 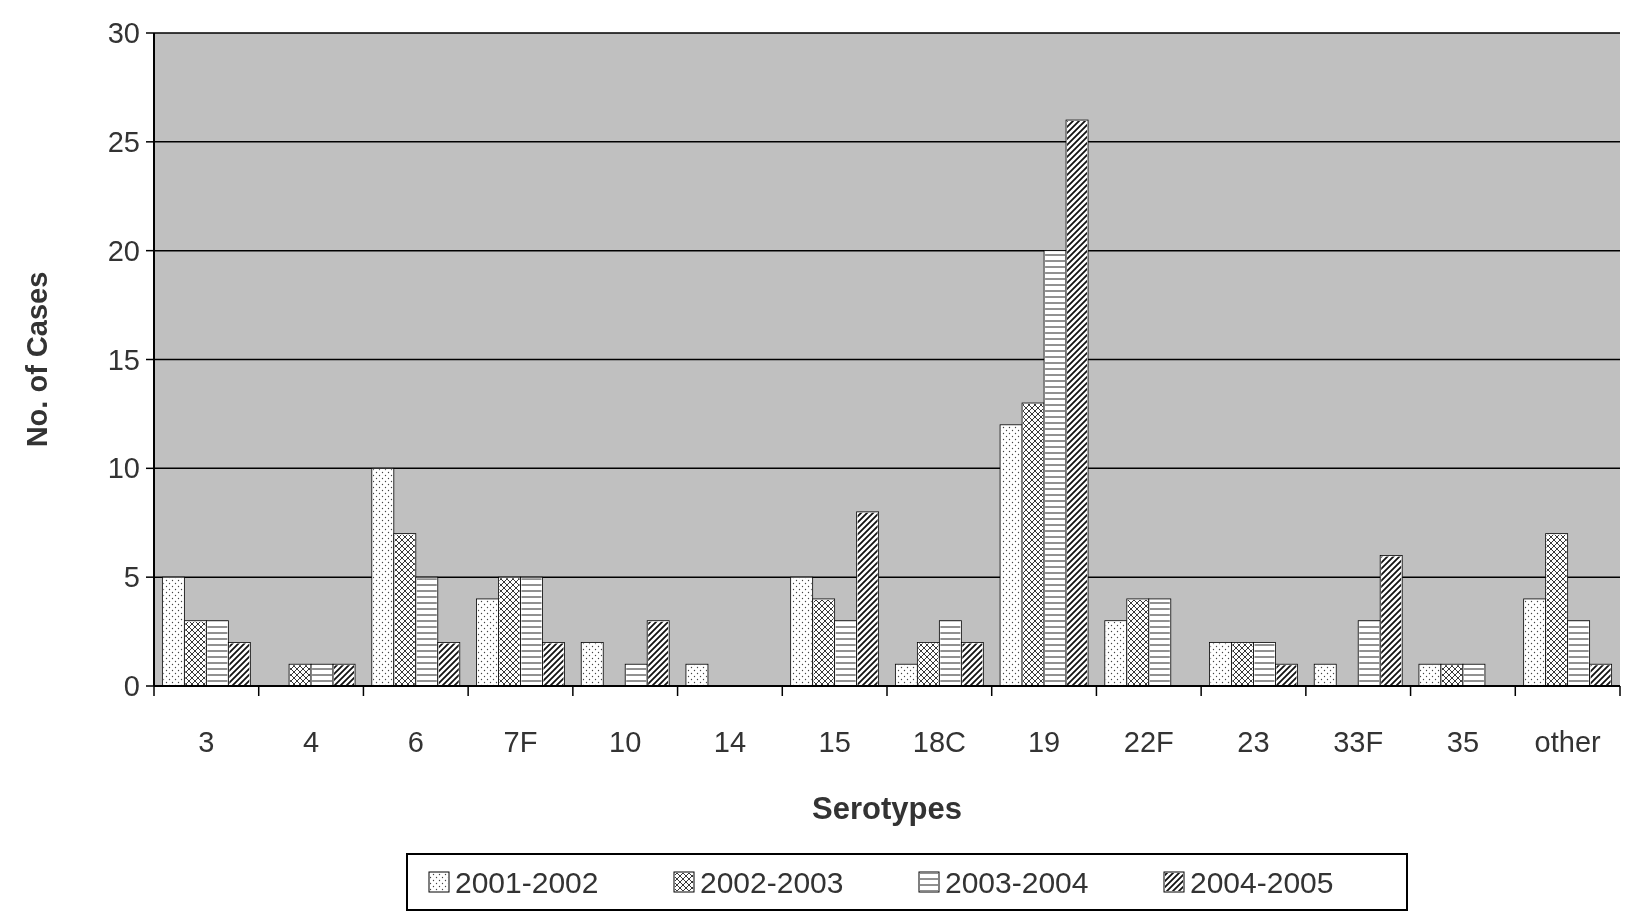 I want to click on legend-label: 2003-2004, so click(x=1017, y=882).